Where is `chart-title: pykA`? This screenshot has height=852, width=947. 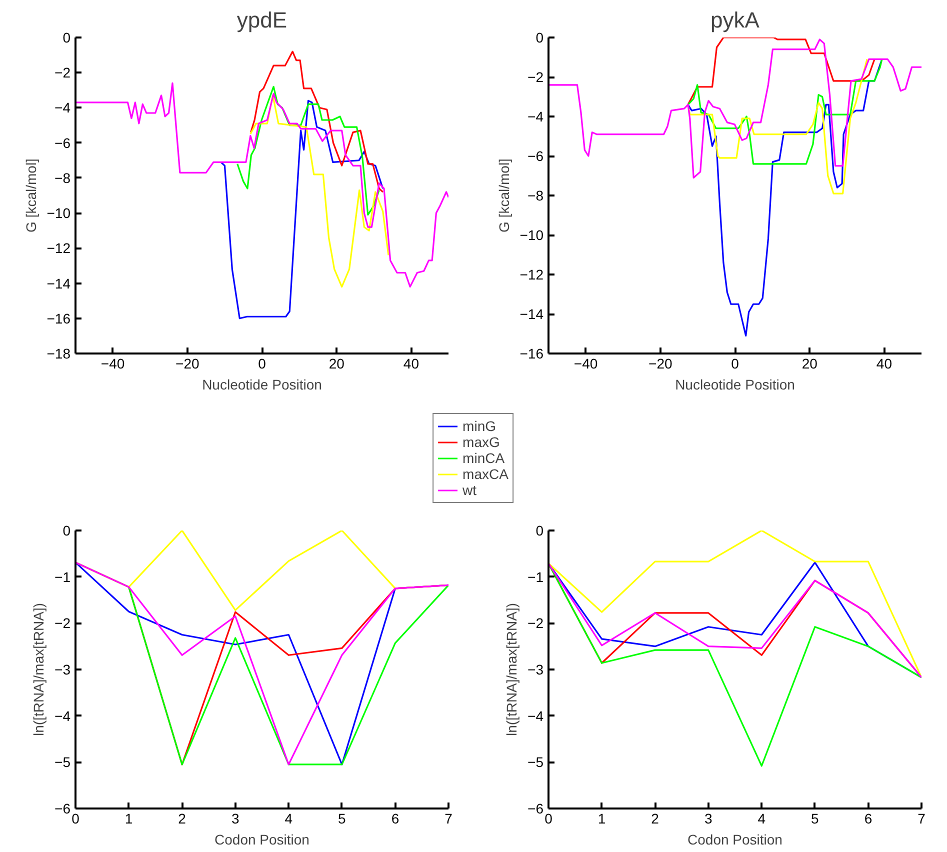 chart-title: pykA is located at coordinates (735, 20).